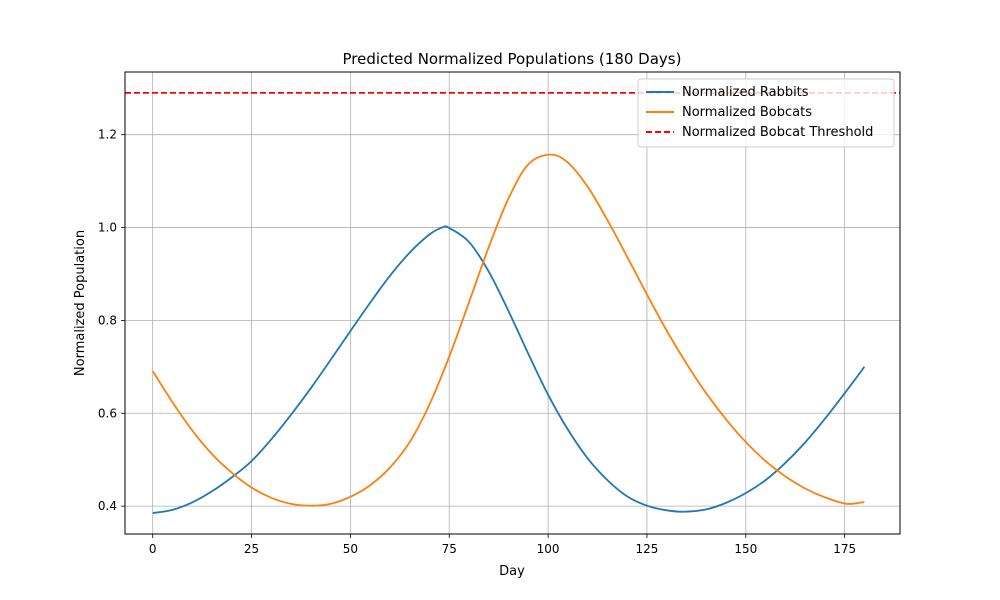  What do you see at coordinates (745, 92) in the screenshot?
I see `legend-label-rabbits: Normalized Rabbits` at bounding box center [745, 92].